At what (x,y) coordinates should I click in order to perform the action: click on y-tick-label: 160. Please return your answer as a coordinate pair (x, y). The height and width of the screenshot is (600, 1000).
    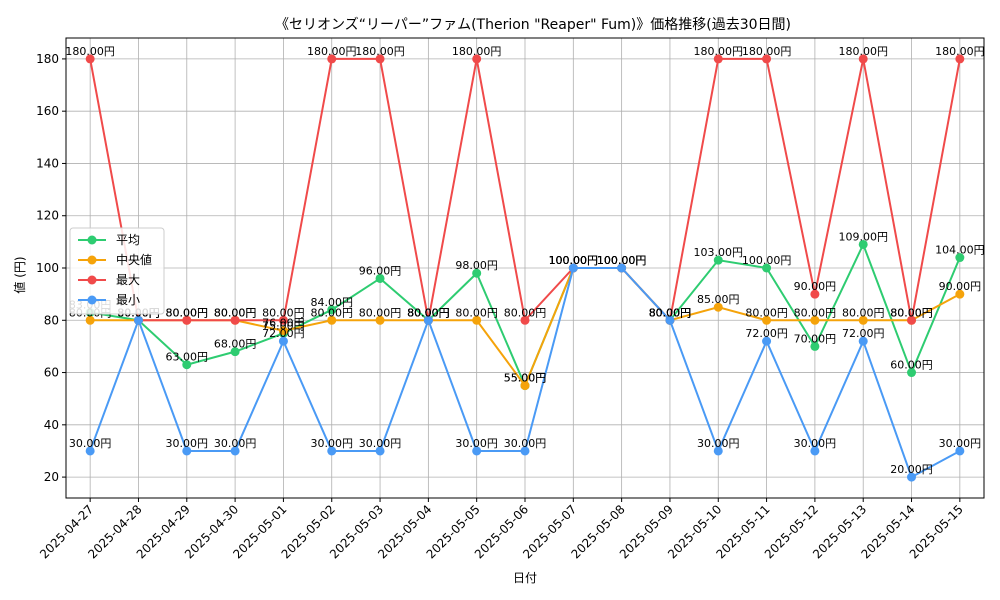
    Looking at the image, I should click on (47, 111).